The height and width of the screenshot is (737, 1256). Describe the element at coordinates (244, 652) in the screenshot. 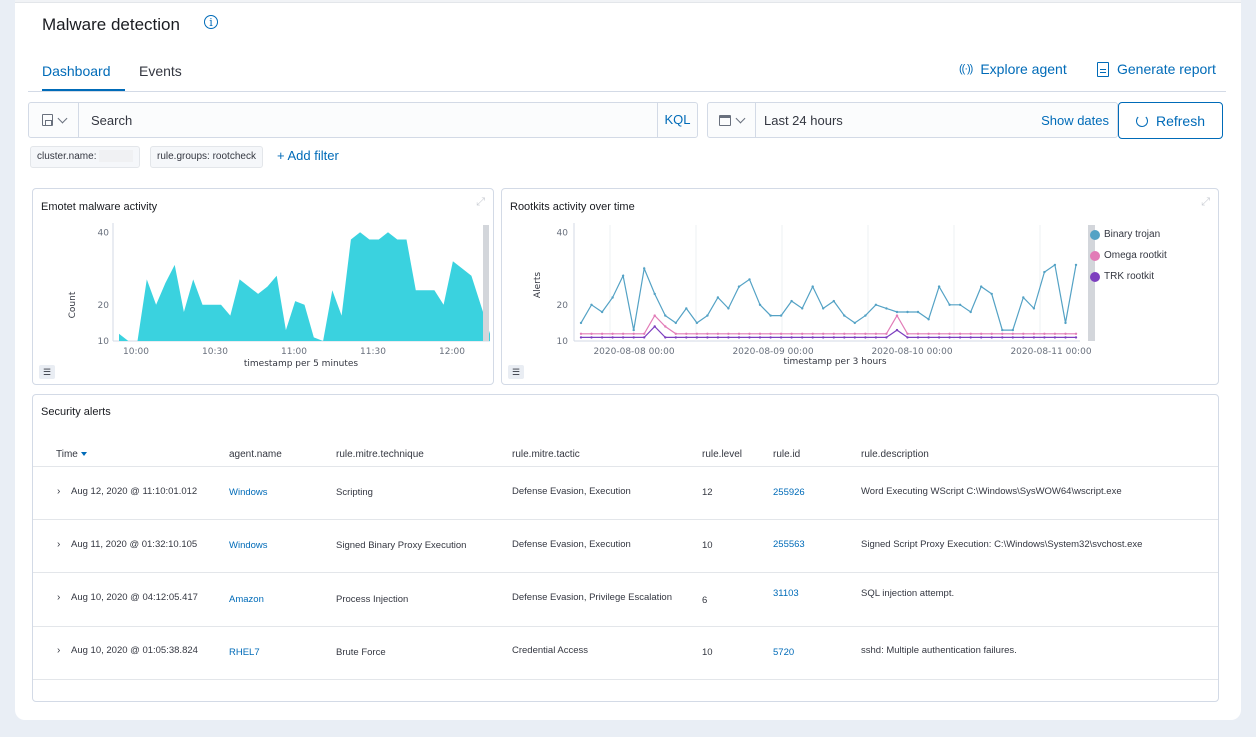

I see `cell-agent-link: RHEL7` at that location.